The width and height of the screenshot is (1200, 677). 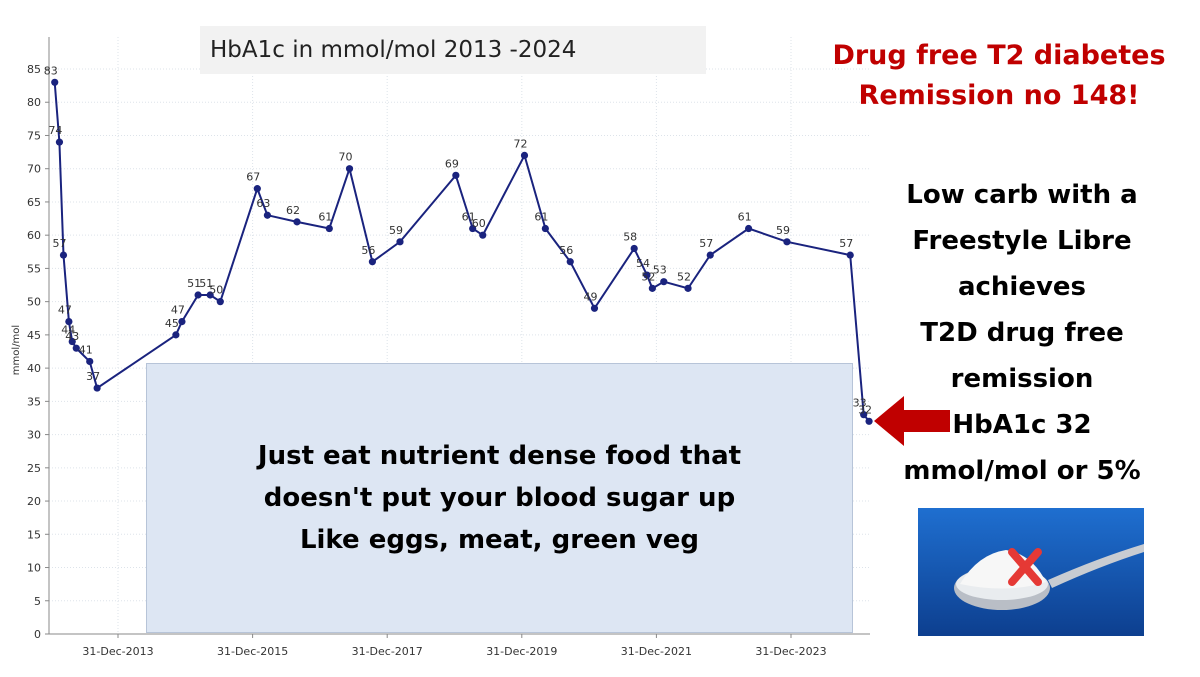 What do you see at coordinates (34, 534) in the screenshot?
I see `y-tick-label: 15` at bounding box center [34, 534].